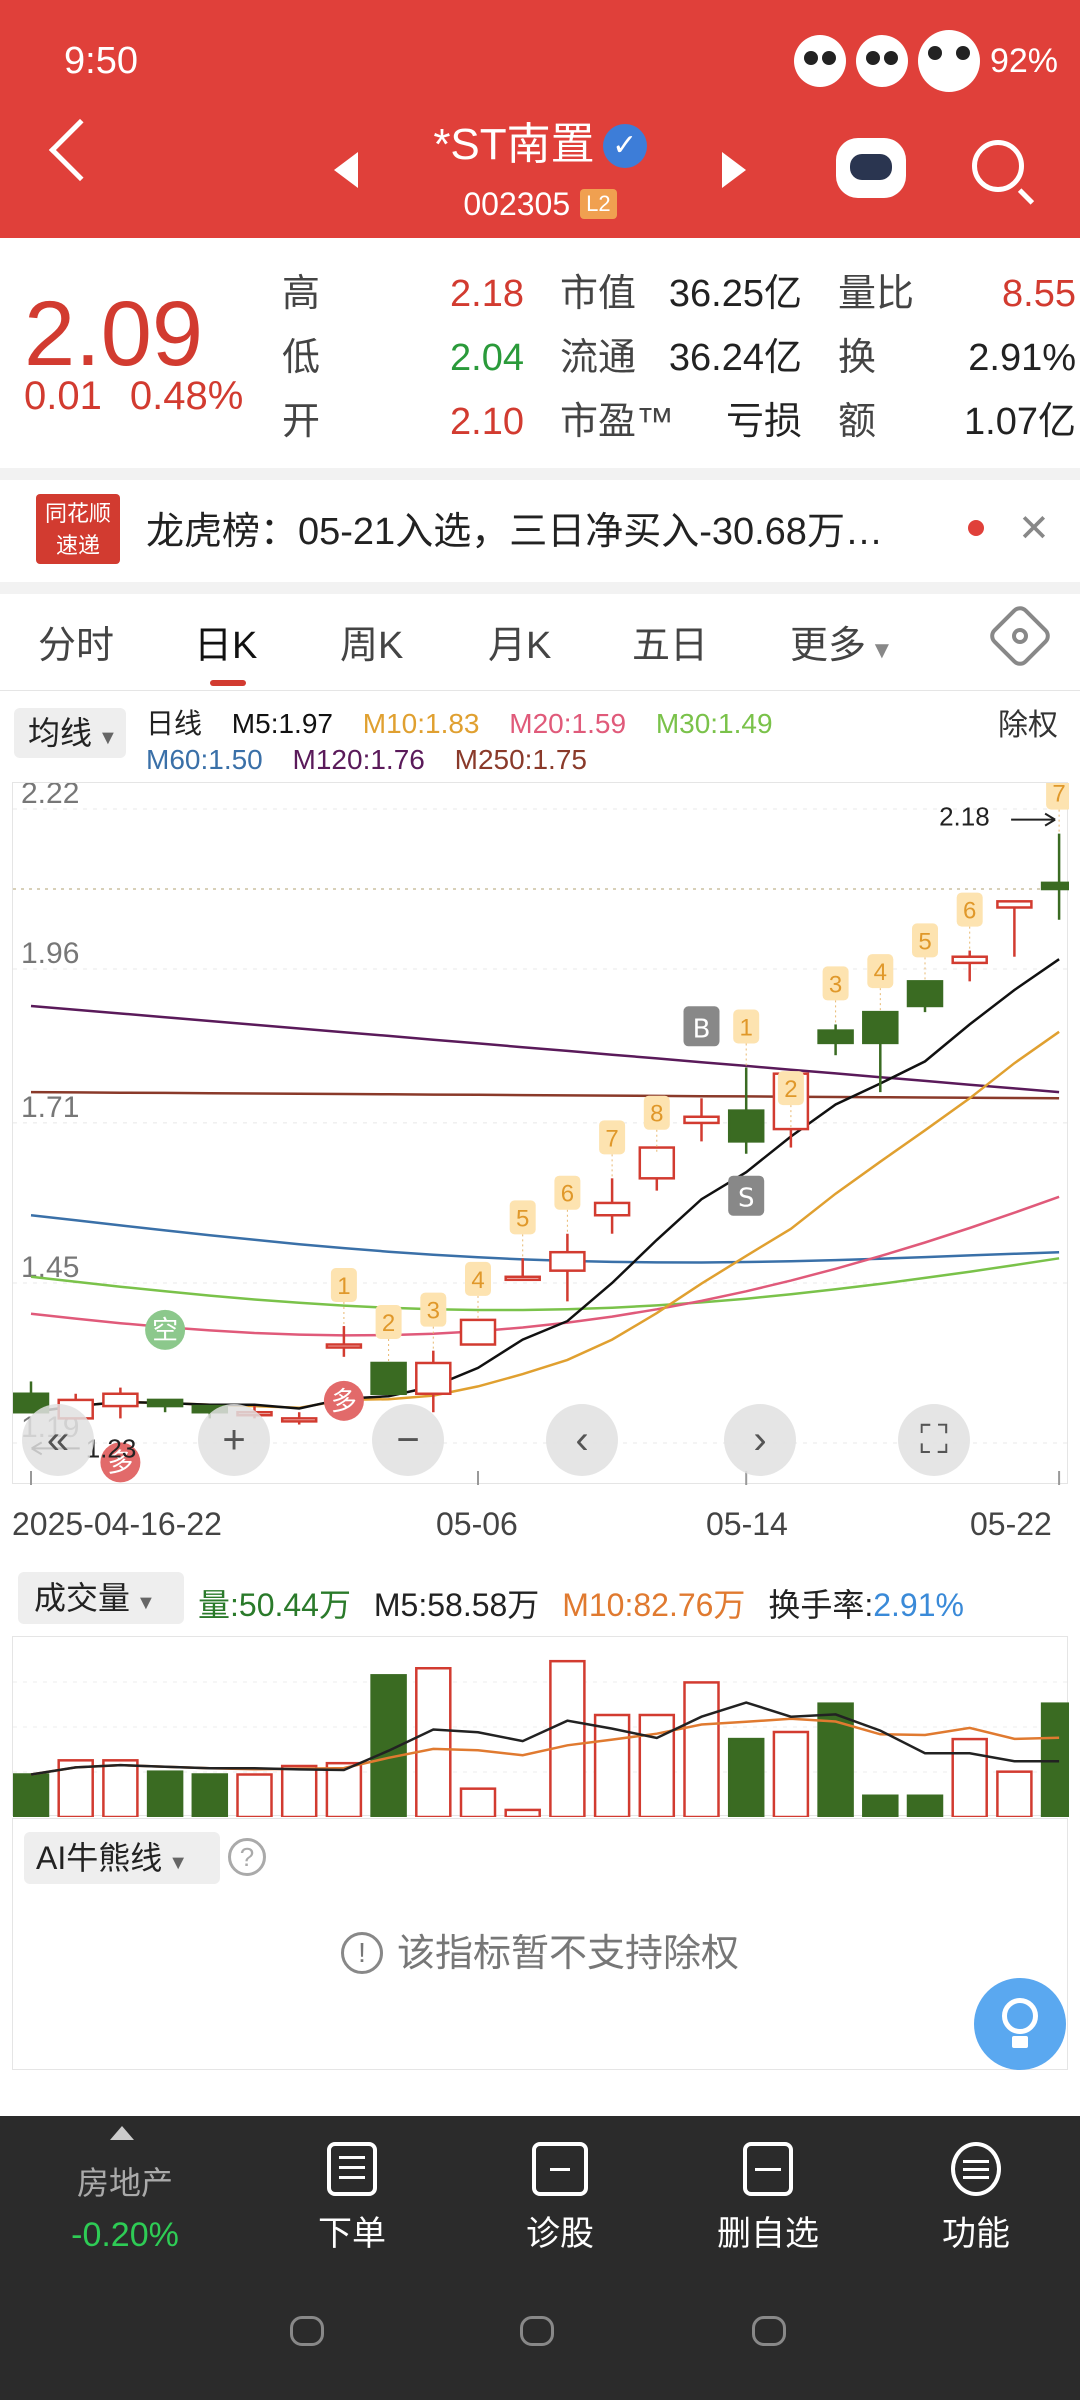 This screenshot has height=2400, width=1080. What do you see at coordinates (307, 2331) in the screenshot?
I see `nav-home-icon` at bounding box center [307, 2331].